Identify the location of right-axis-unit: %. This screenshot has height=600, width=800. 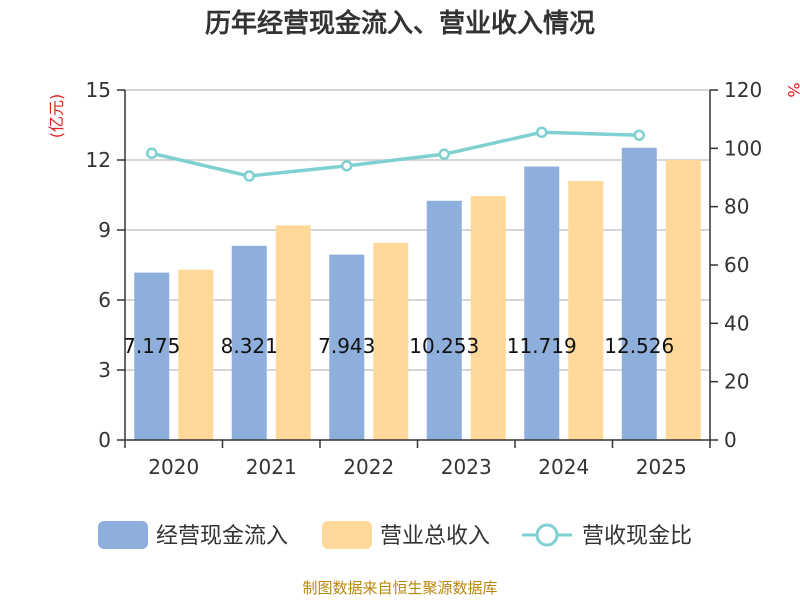
(792, 89).